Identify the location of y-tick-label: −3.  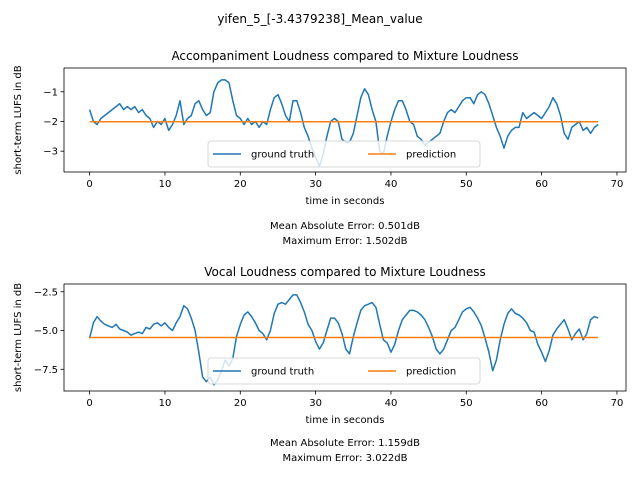
(50, 152).